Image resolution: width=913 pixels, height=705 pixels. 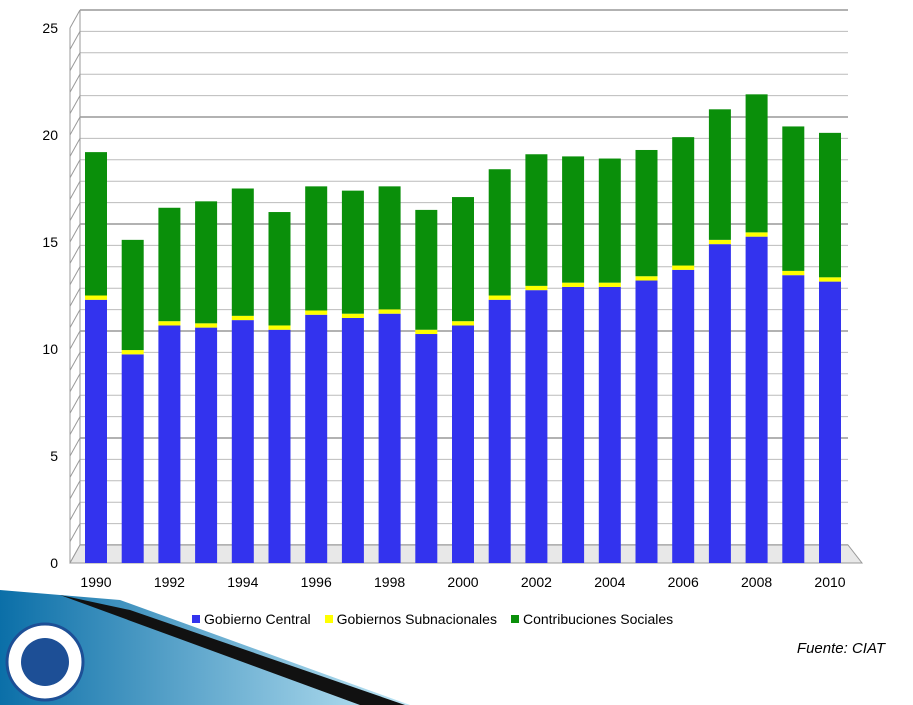 I want to click on legend-label: Gobiernos Subnacionales, so click(x=416, y=619).